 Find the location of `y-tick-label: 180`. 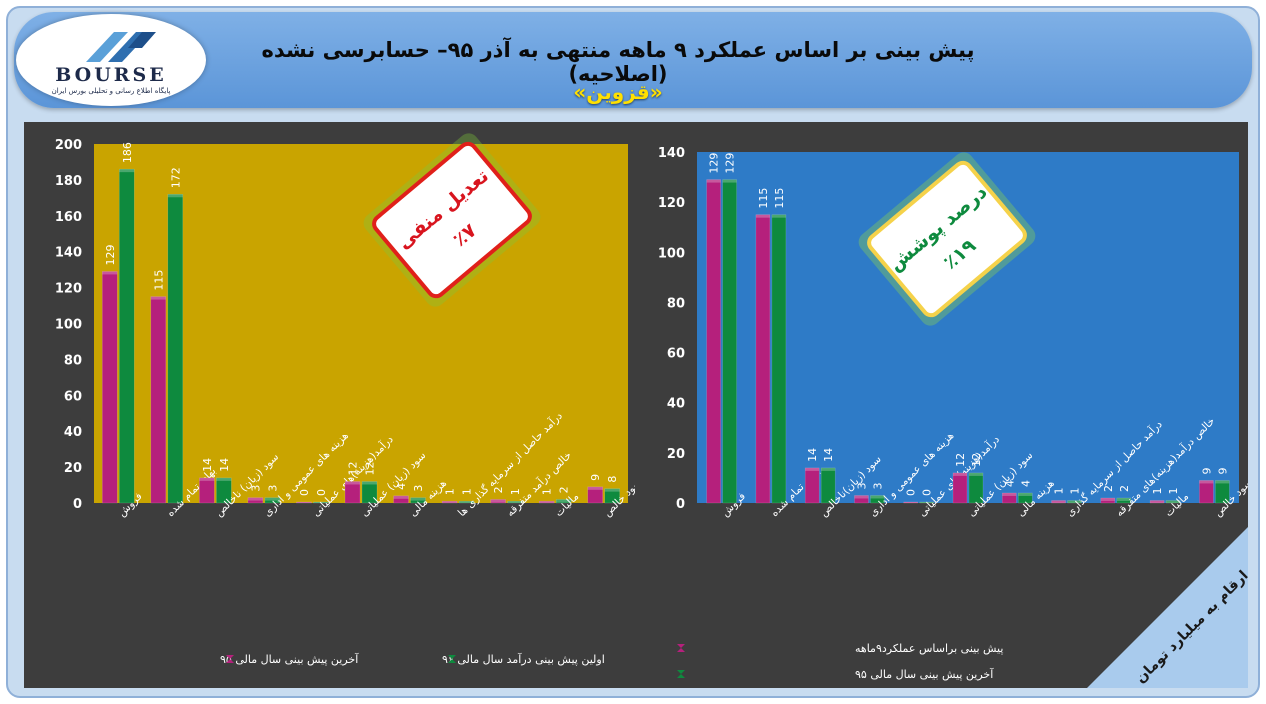

y-tick-label: 180 is located at coordinates (68, 181).